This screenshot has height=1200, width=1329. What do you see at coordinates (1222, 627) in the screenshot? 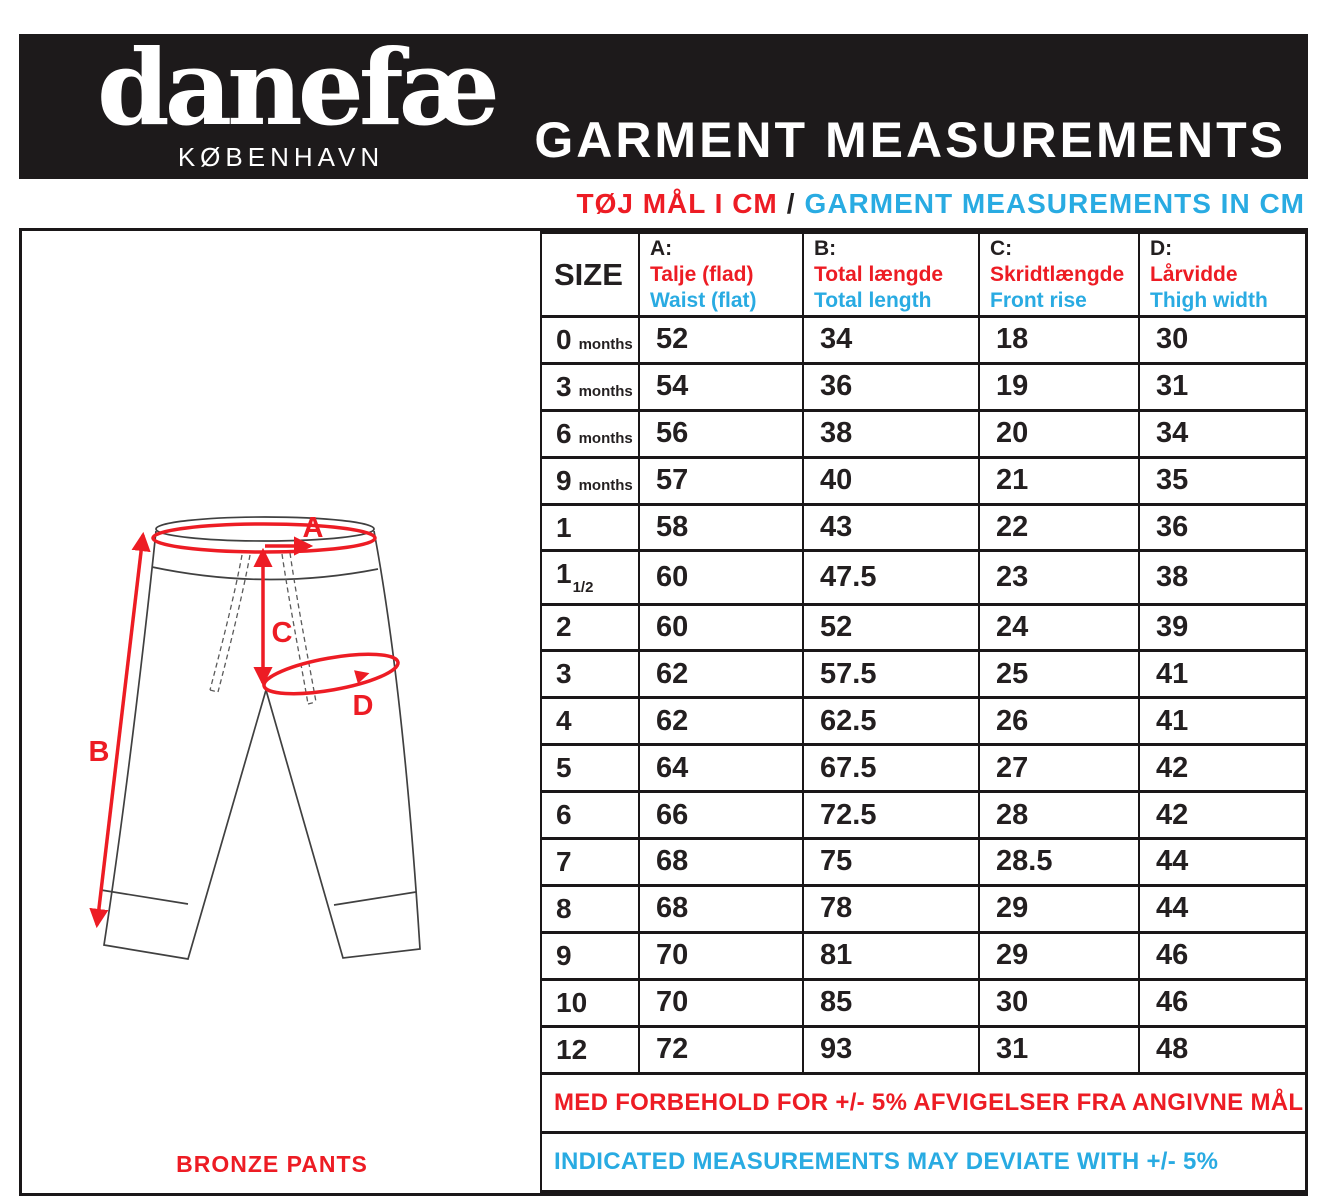
I see `measurement-cell: 39` at bounding box center [1222, 627].